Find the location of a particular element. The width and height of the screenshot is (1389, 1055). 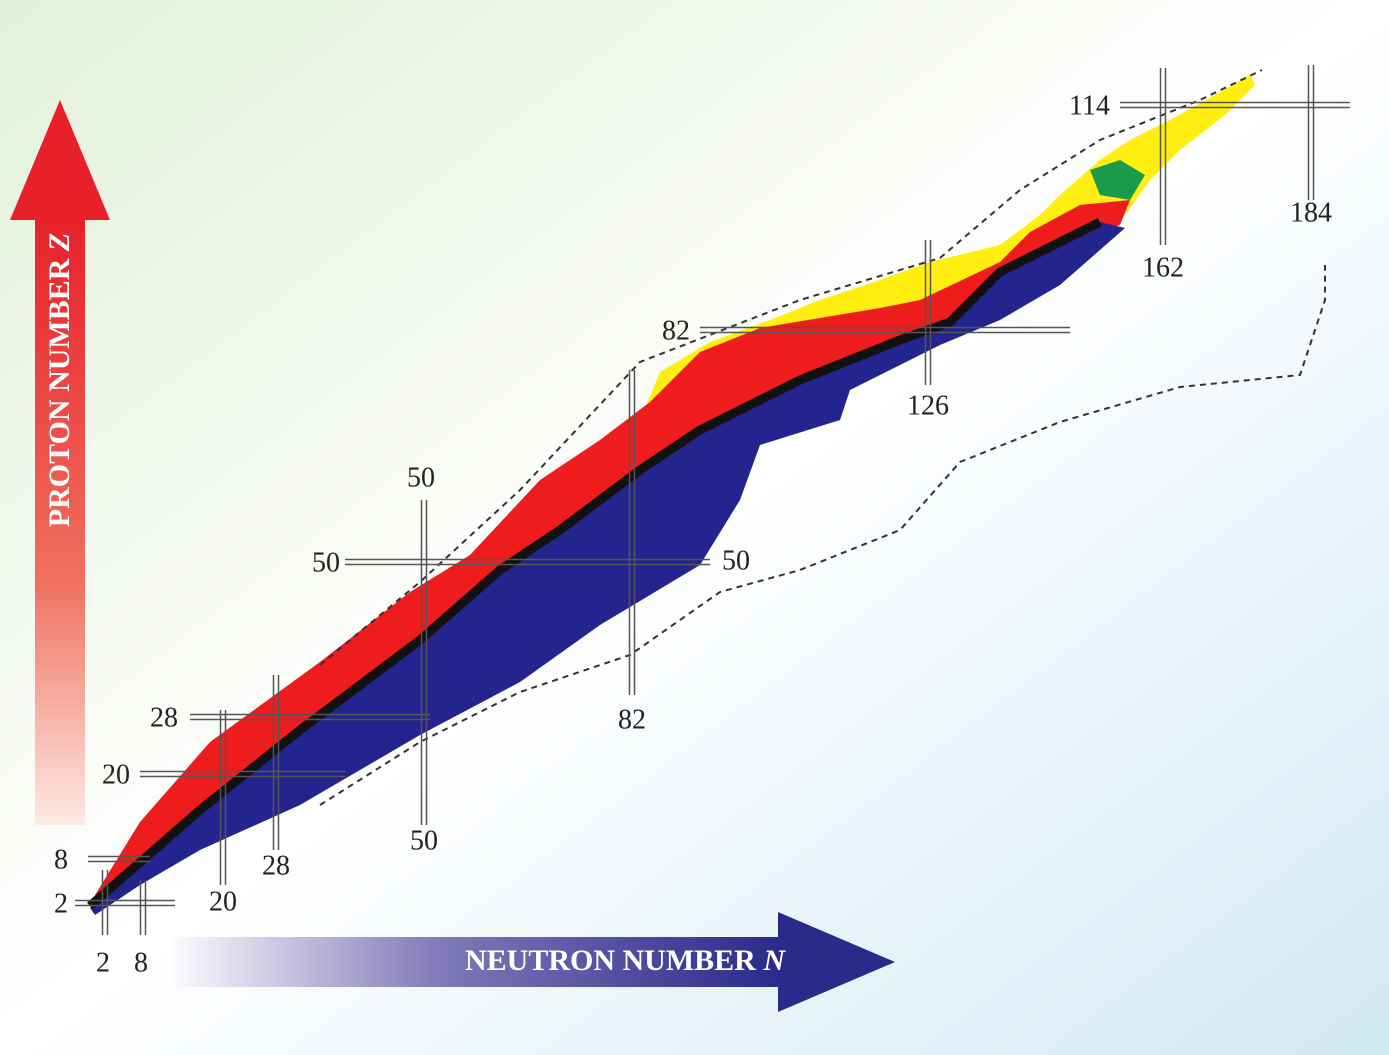

proton-magic-label: 8 is located at coordinates (61, 859).